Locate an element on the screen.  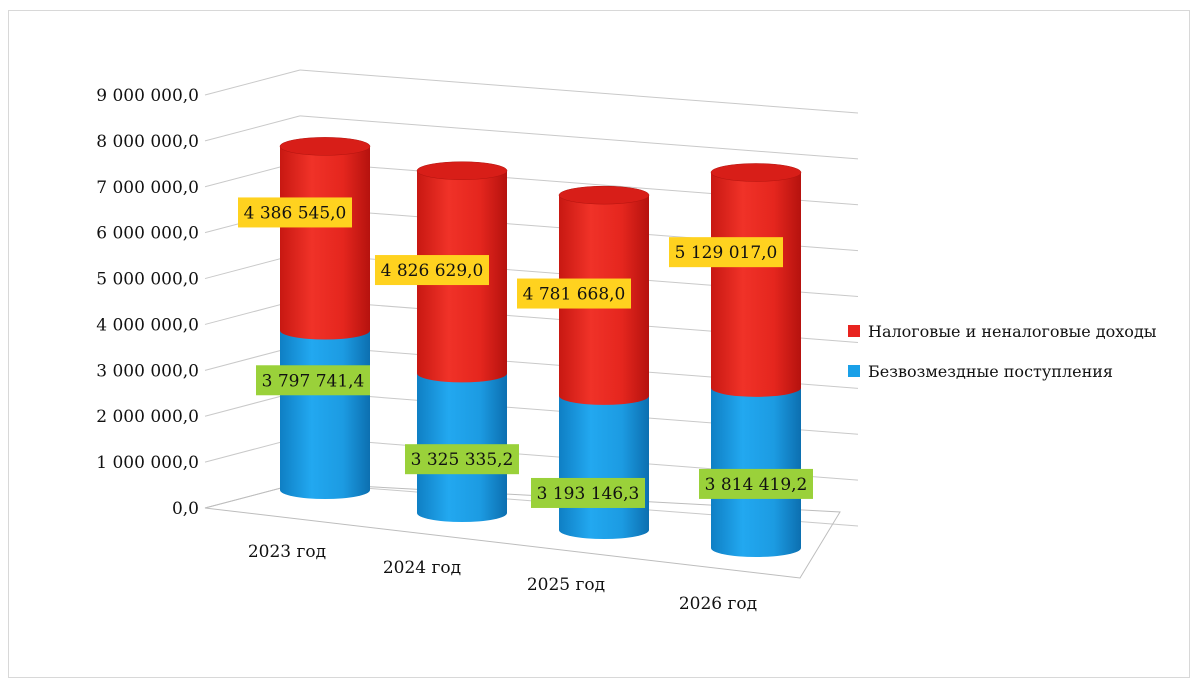
y-tick-label: 1 000 000,0 is located at coordinates (147, 463).